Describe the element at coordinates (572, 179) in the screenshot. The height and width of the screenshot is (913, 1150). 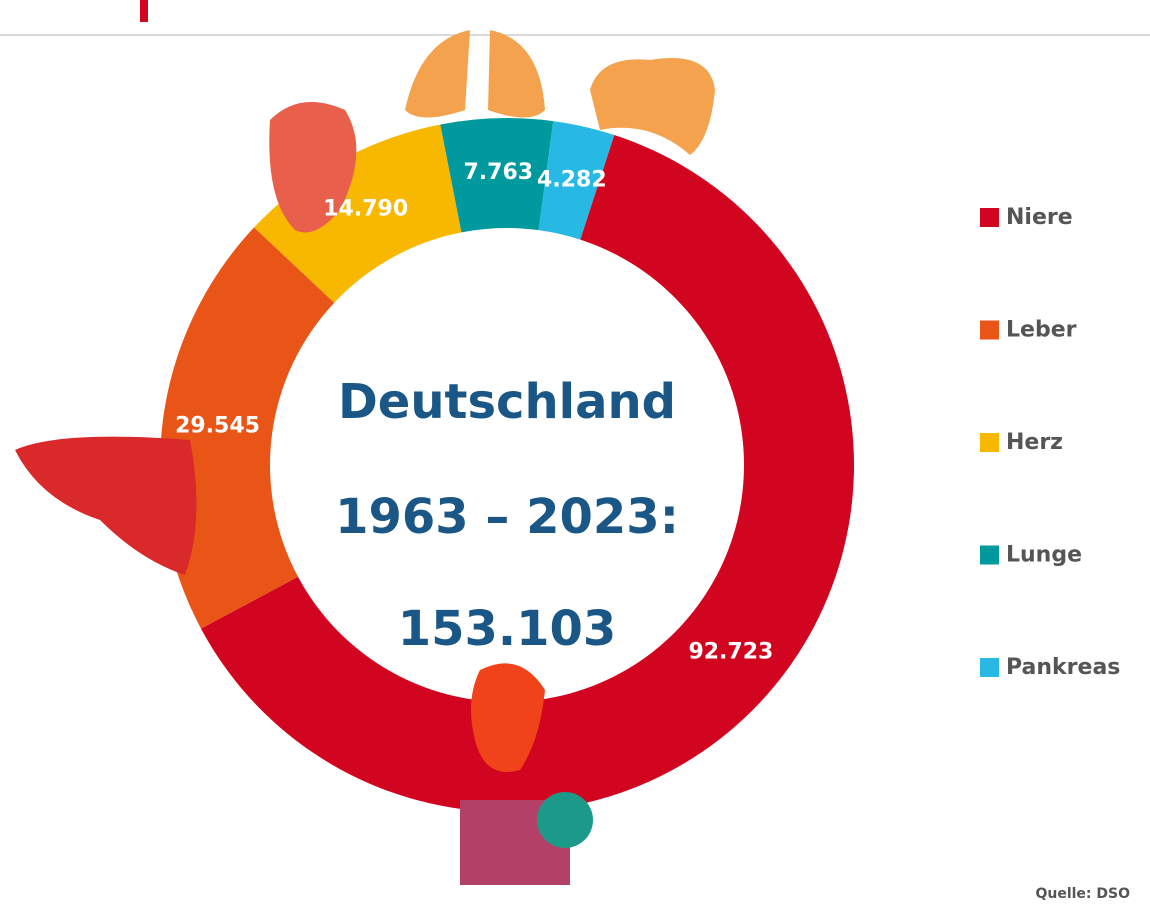
I see `value-label: 4.282` at that location.